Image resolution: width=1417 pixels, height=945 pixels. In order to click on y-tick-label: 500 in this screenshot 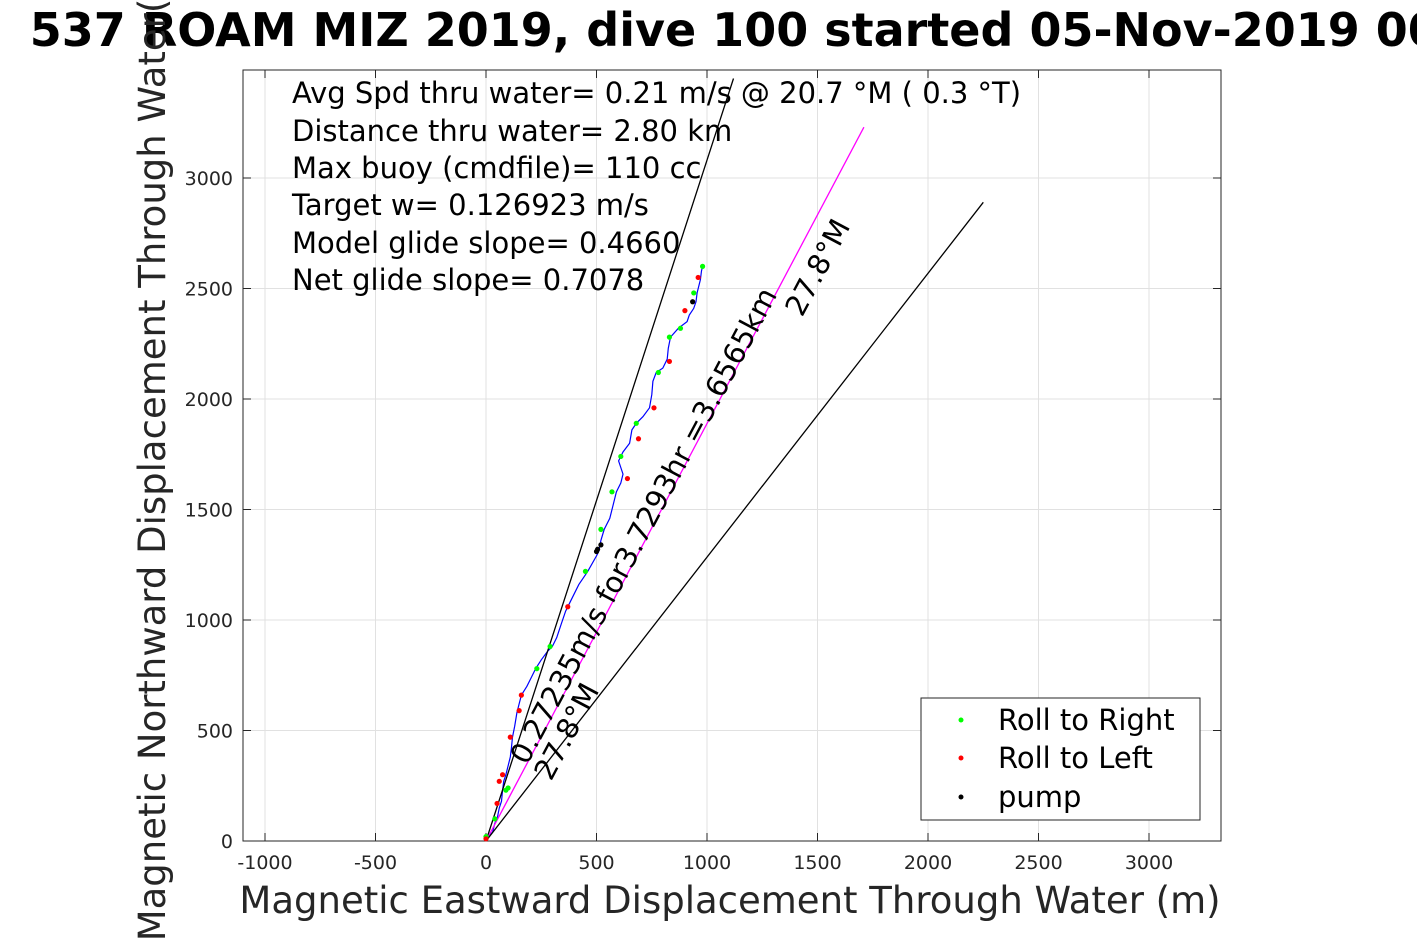, I will do `click(215, 732)`.